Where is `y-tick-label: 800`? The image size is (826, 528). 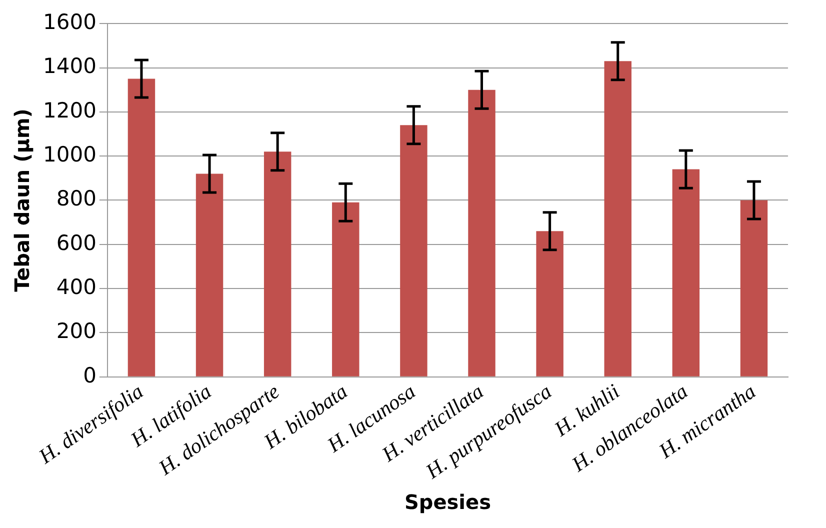
y-tick-label: 800 is located at coordinates (76, 198).